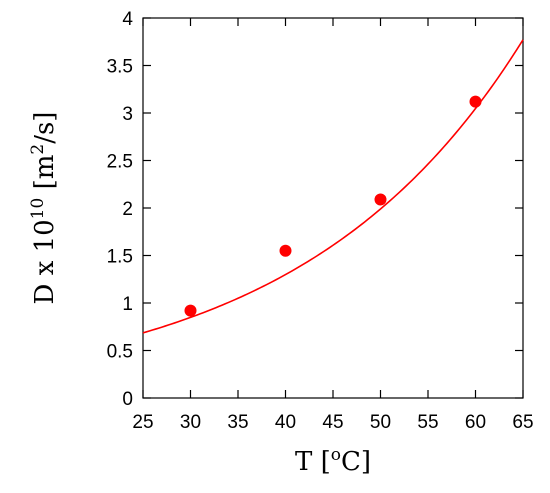 This screenshot has width=550, height=493. Describe the element at coordinates (120, 67) in the screenshot. I see `y-tick-label: 3.5` at that location.